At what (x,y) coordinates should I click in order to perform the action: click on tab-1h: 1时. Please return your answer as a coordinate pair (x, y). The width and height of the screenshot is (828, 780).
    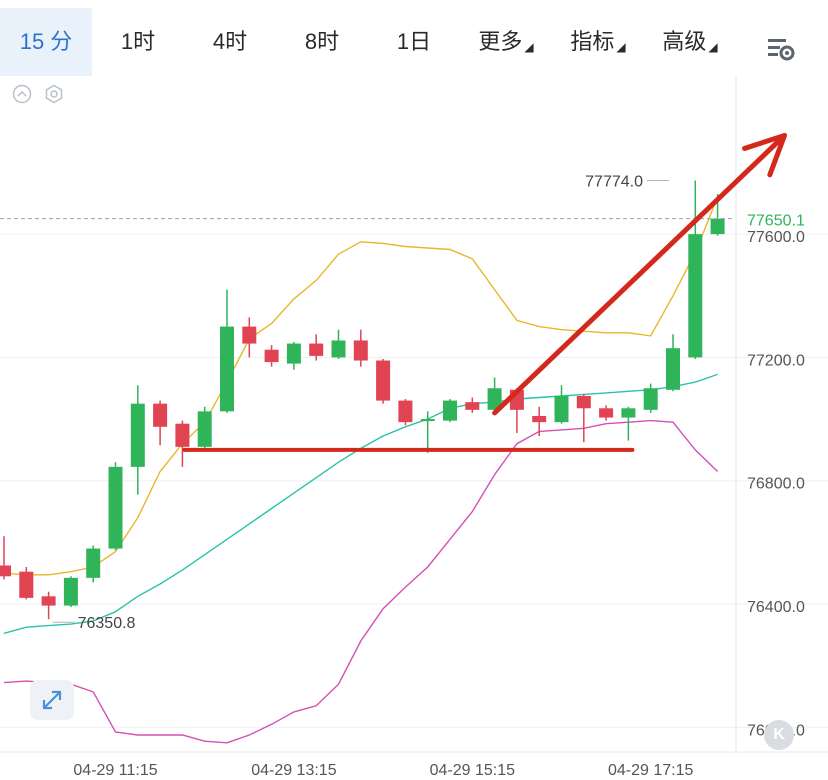
    Looking at the image, I should click on (138, 42).